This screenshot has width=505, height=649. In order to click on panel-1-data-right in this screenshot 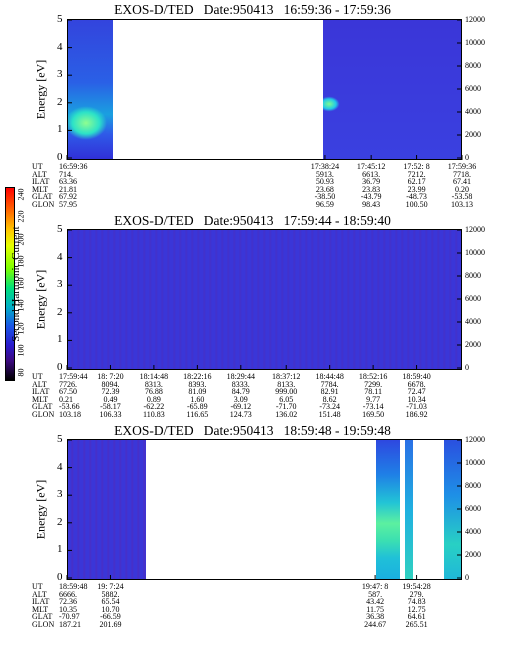, I will do `click(392, 89)`.